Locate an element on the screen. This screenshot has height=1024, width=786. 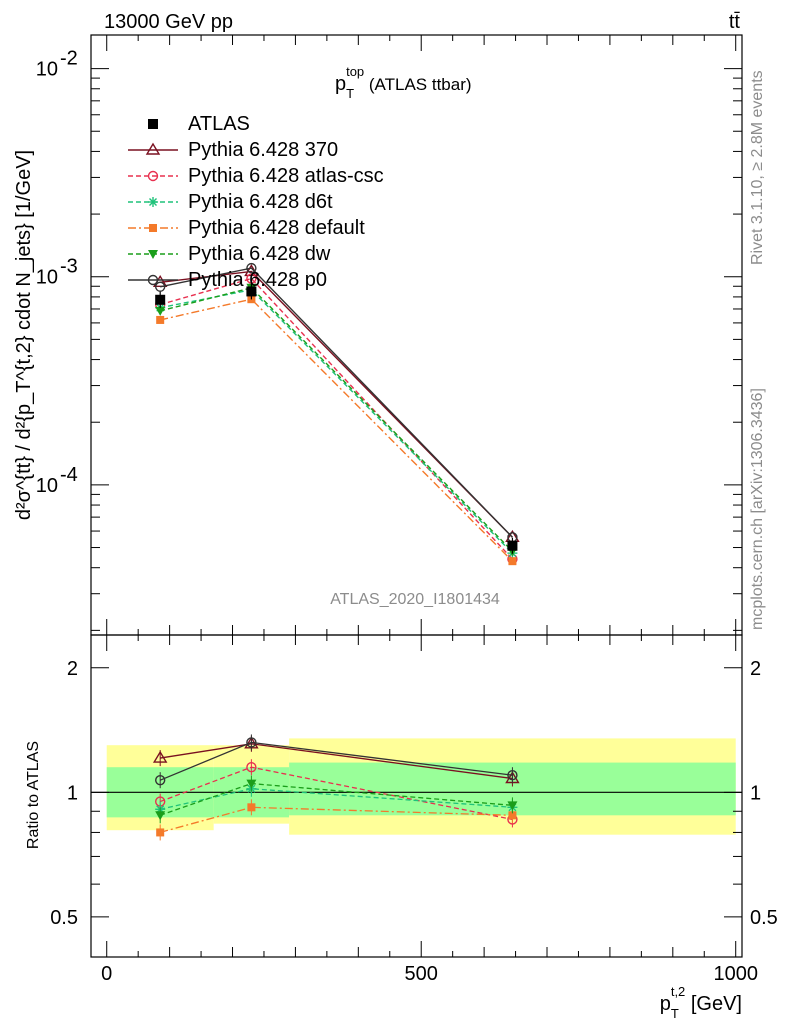
y-tick-label-main-exp-1: -3 is located at coordinates (69, 267).